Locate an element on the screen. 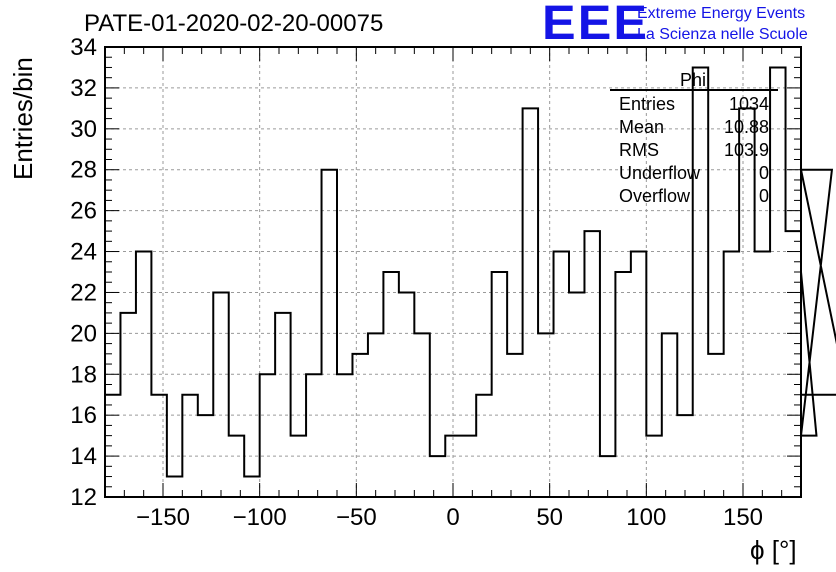 Image resolution: width=836 pixels, height=572 pixels. y-tick-label: 30 is located at coordinates (83, 129).